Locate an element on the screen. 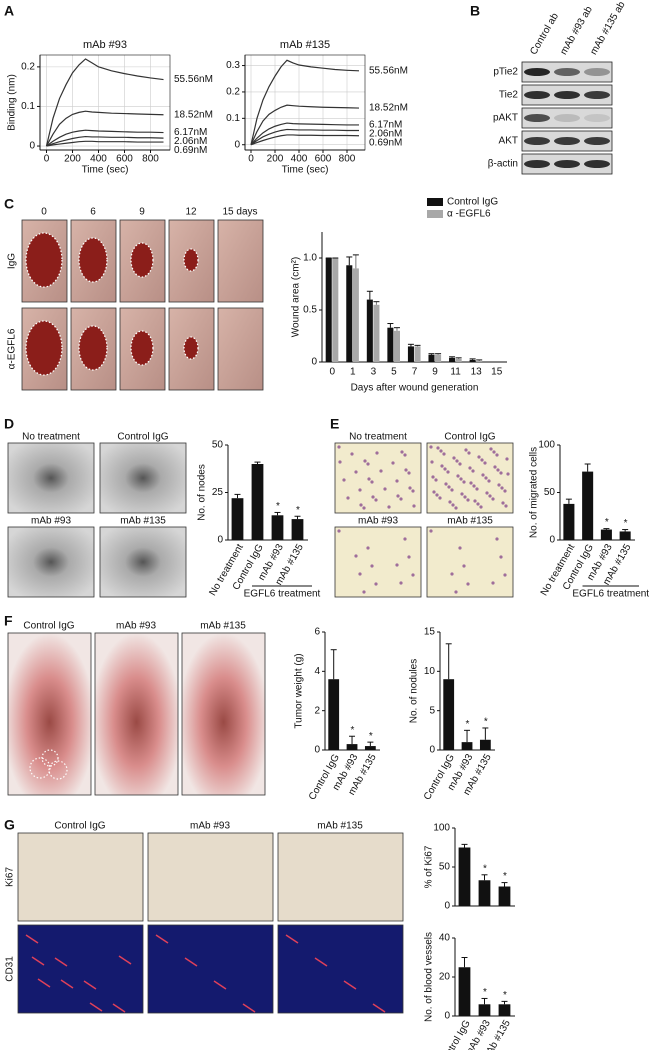 This screenshot has height=1050, width=661. plot-frame is located at coordinates (105, 102).